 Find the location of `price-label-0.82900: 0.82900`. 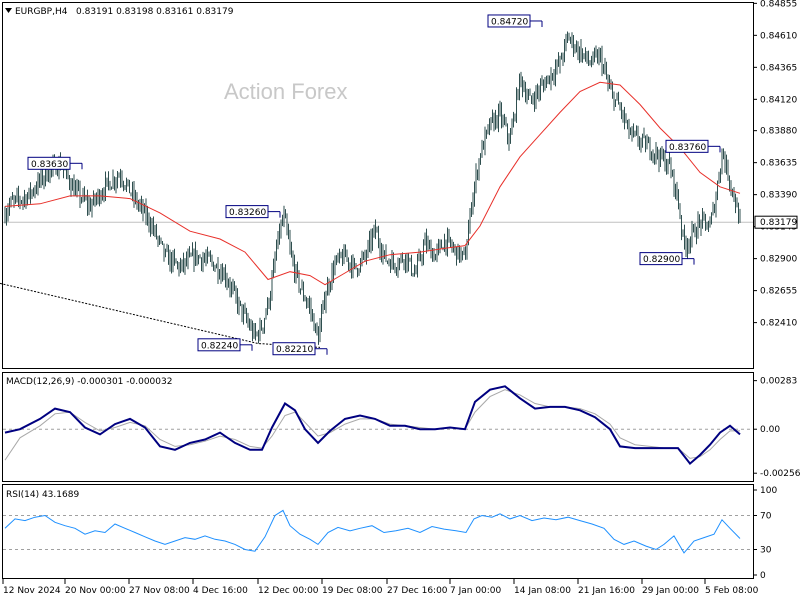

price-label-0.82900: 0.82900 is located at coordinates (667, 258).